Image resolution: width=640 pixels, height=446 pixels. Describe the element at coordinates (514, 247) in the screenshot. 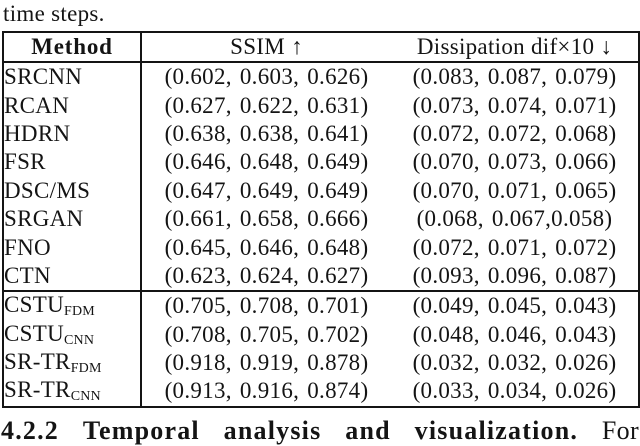

I see `cell-dissipation: (0.072, 0.071, 0.072)` at that location.